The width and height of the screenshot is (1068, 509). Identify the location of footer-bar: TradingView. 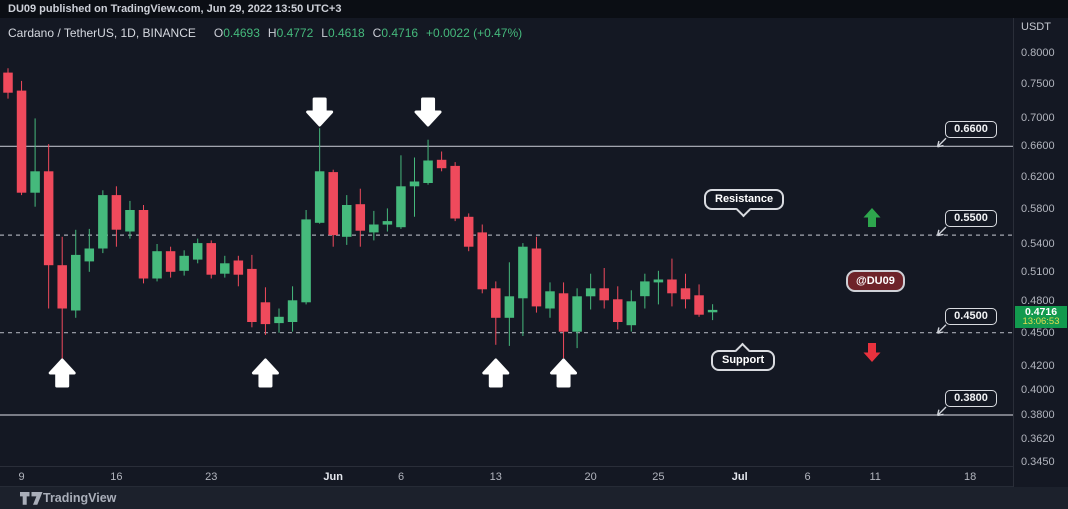
(534, 498).